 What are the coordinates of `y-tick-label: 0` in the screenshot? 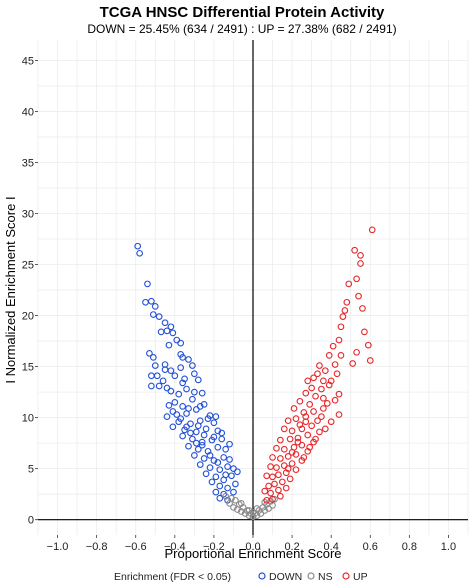 It's located at (31, 521).